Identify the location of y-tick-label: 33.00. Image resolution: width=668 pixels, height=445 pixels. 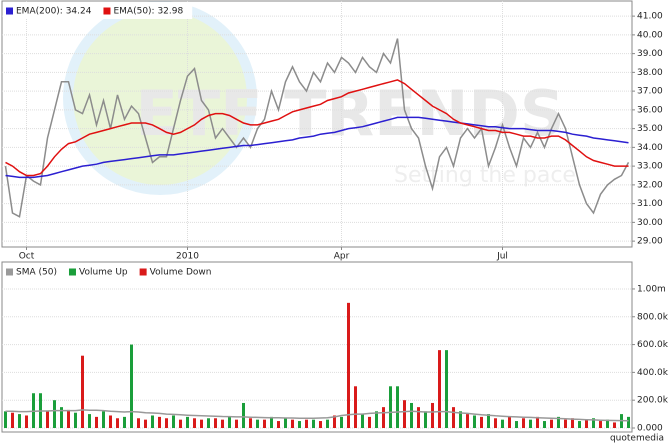
(650, 167).